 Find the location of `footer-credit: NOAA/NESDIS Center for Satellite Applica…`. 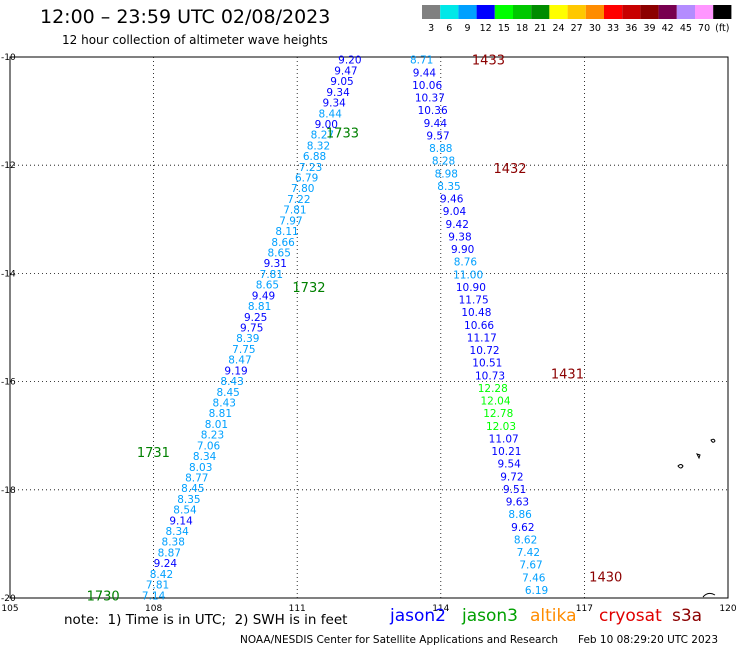

footer-credit: NOAA/NESDIS Center for Satellite Applica… is located at coordinates (399, 640).